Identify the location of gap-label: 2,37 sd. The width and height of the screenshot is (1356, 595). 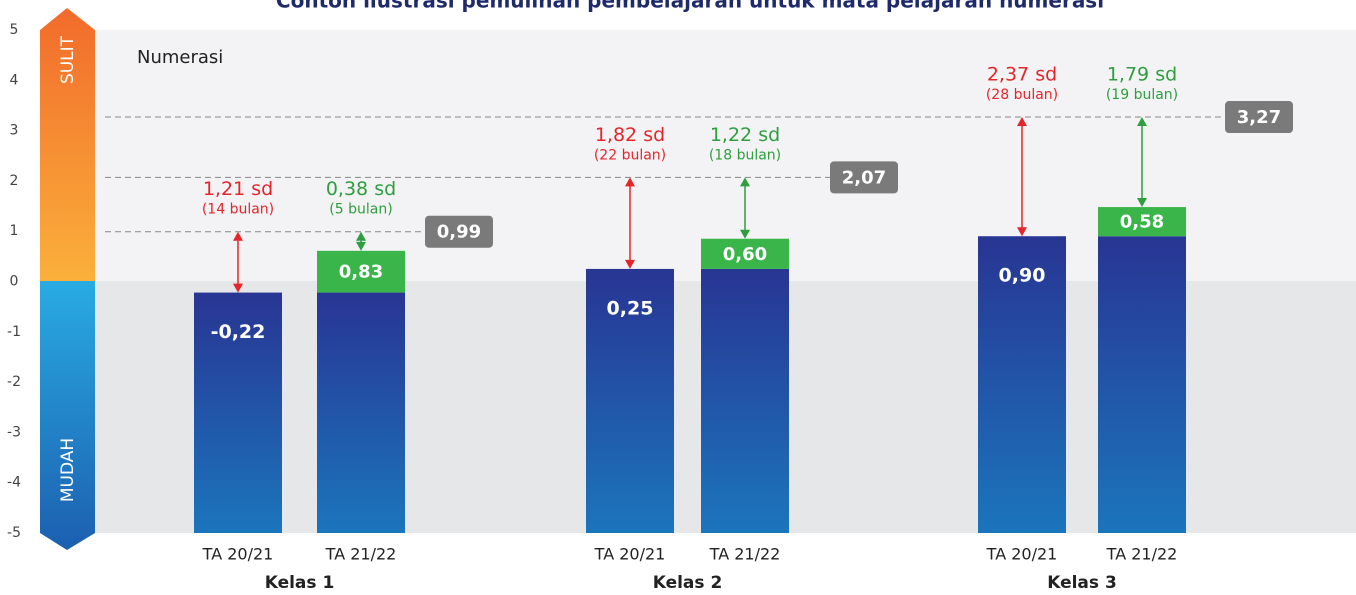
(1022, 75).